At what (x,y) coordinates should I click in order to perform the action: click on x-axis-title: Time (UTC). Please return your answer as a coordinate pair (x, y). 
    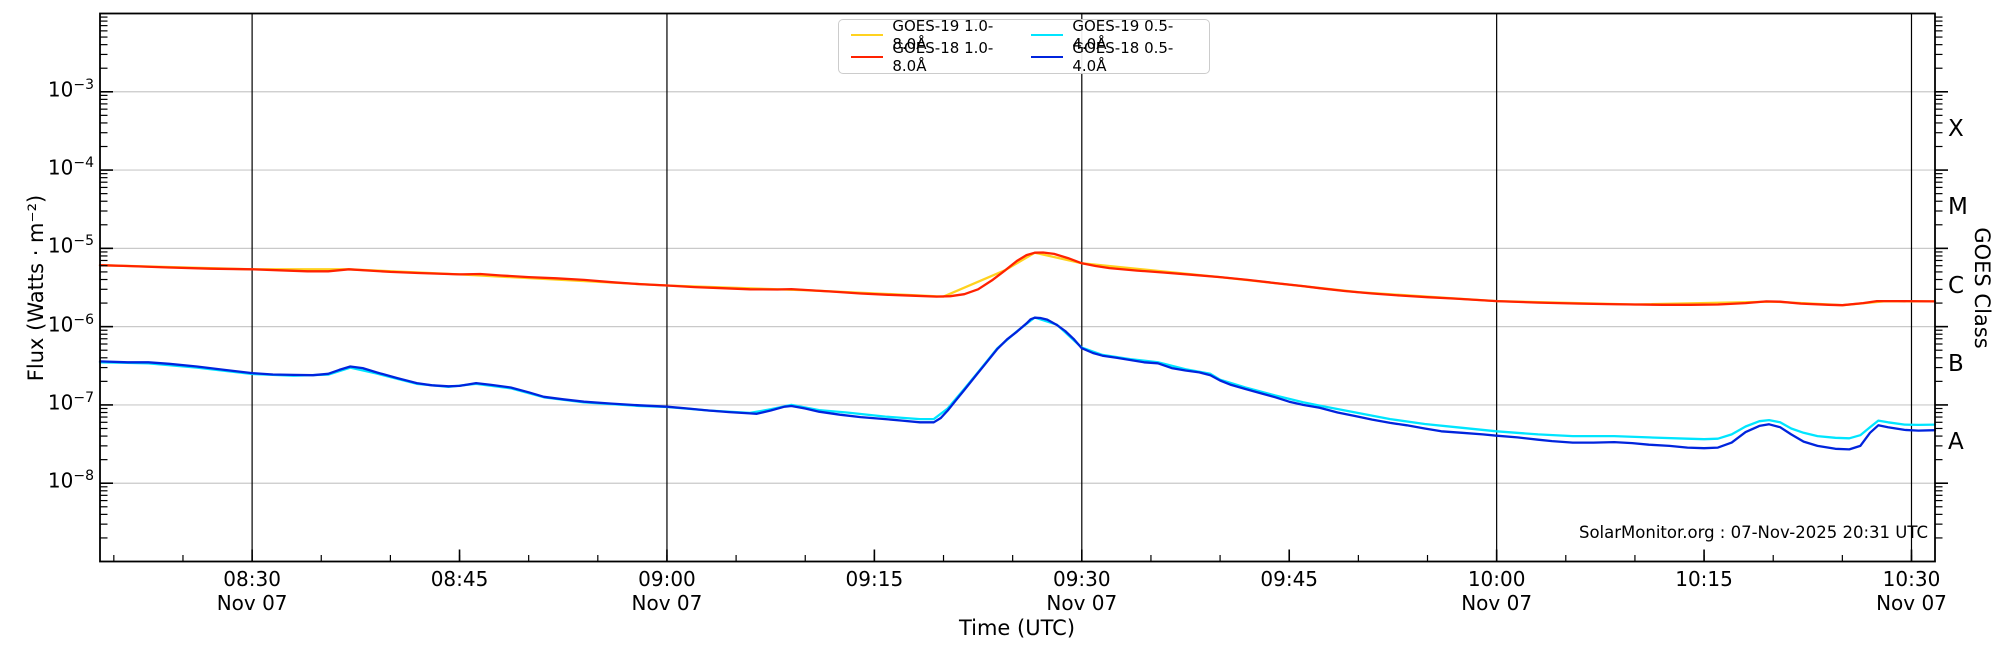
    Looking at the image, I should click on (1017, 628).